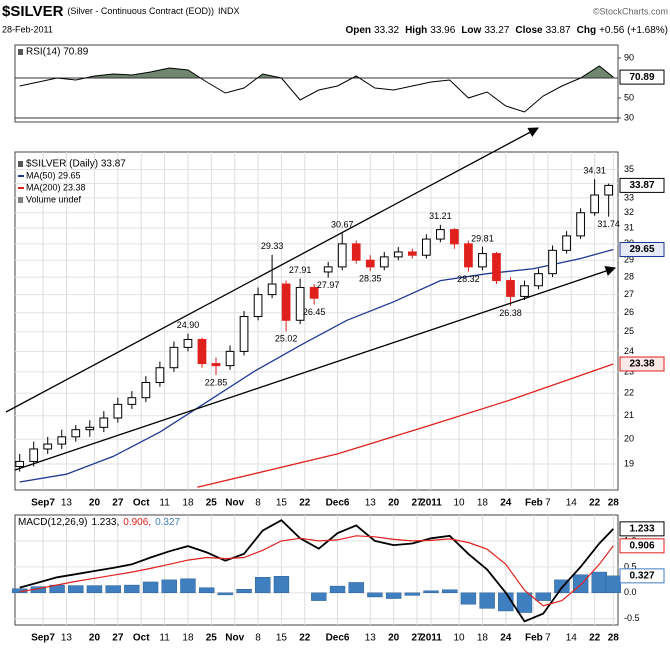 The height and width of the screenshot is (655, 670). Describe the element at coordinates (629, 463) in the screenshot. I see `y-tick-label: 19` at that location.